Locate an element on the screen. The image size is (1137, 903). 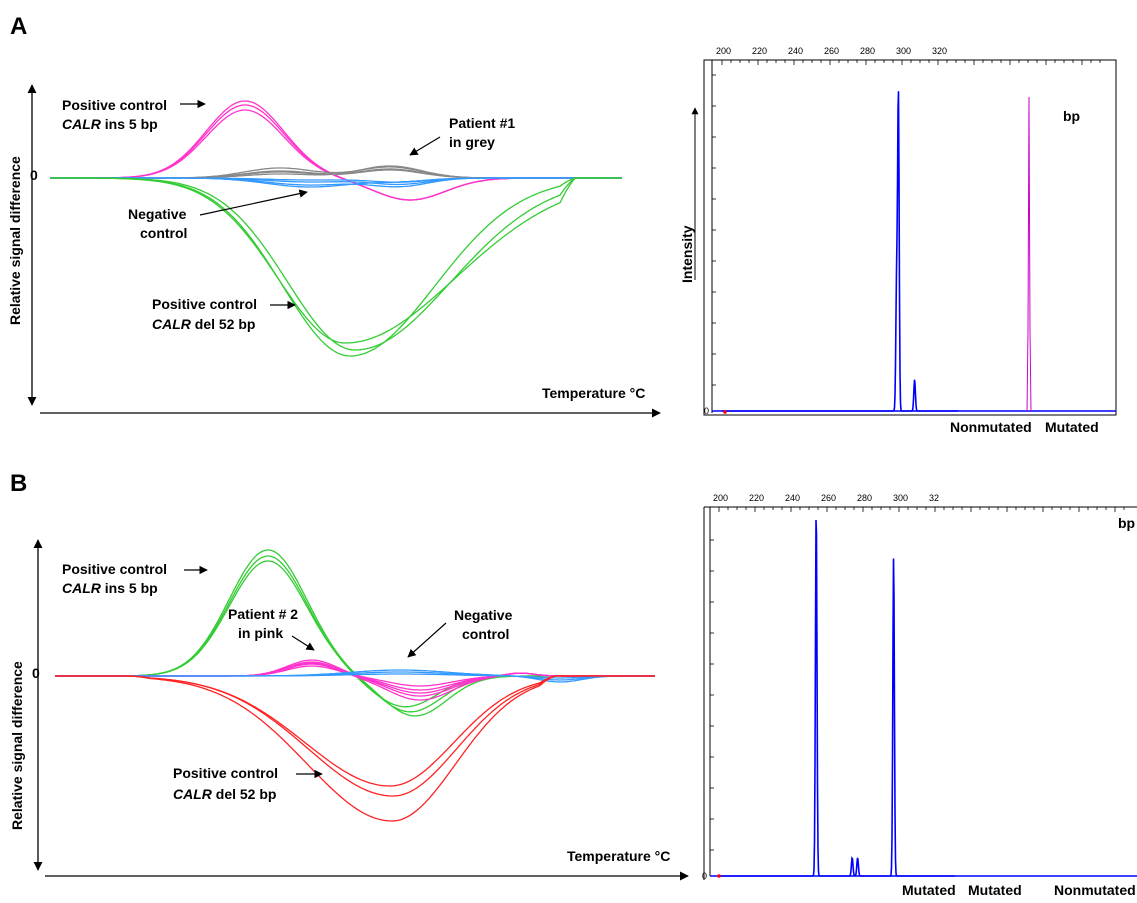
panel-a-ce-zero: 0 is located at coordinates (706, 411).